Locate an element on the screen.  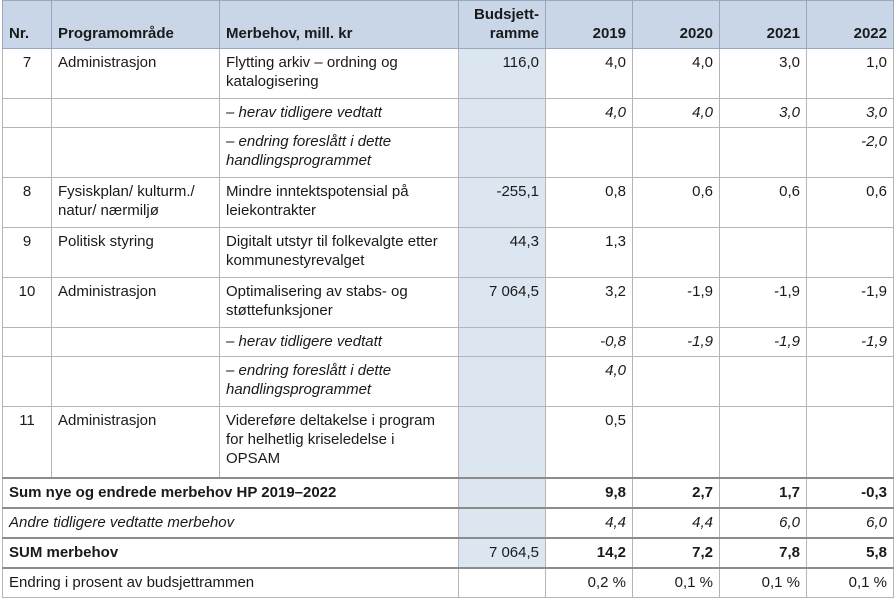
header-nr: Nr. is located at coordinates (27, 24).